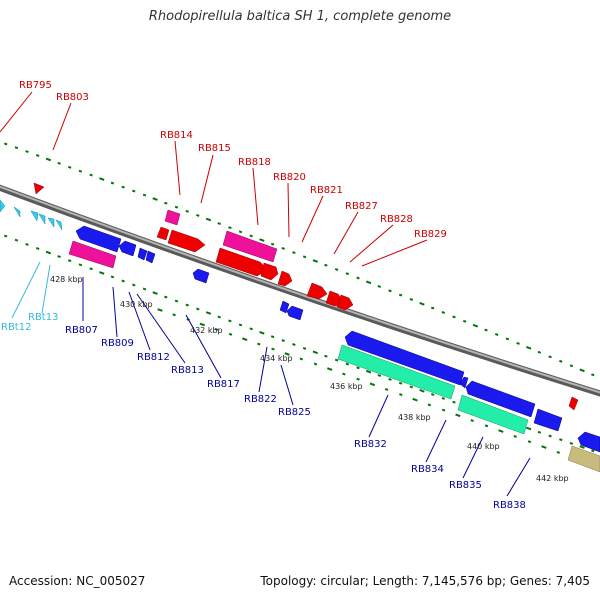 The width and height of the screenshot is (600, 600). What do you see at coordinates (117, 343) in the screenshot?
I see `gene-label-reverse: RB809` at bounding box center [117, 343].